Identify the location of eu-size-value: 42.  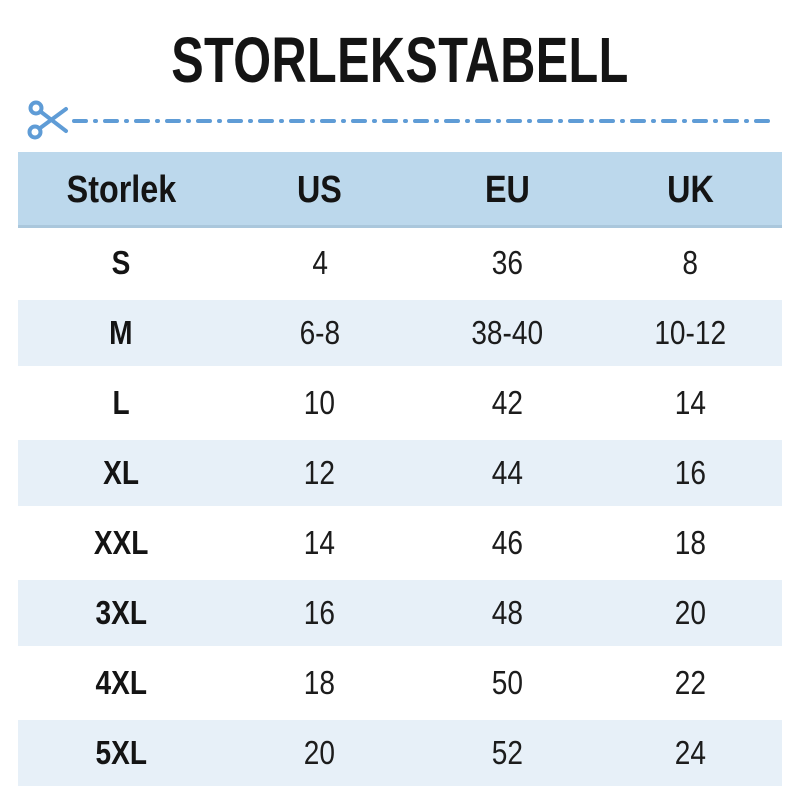
(507, 402).